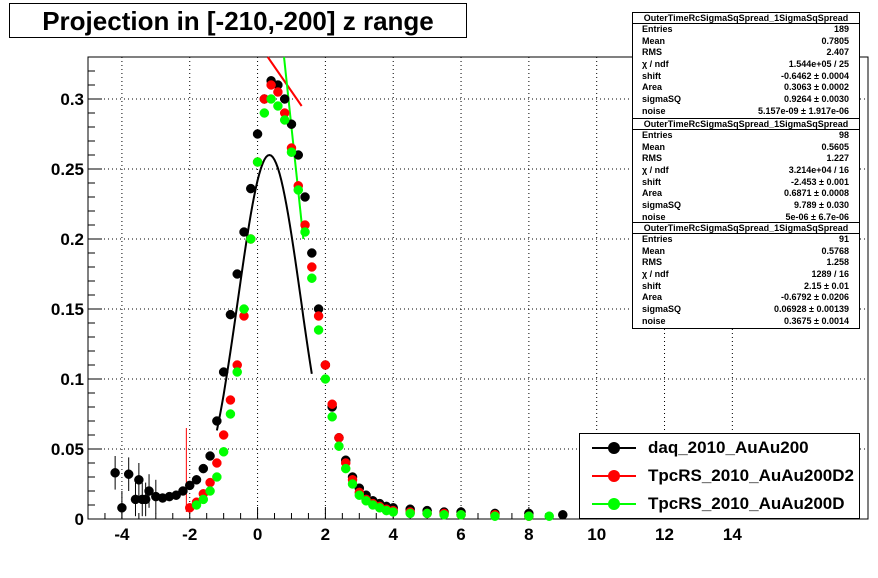 The image size is (878, 578). What do you see at coordinates (257, 534) in the screenshot?
I see `x-tick-label: 0` at bounding box center [257, 534].